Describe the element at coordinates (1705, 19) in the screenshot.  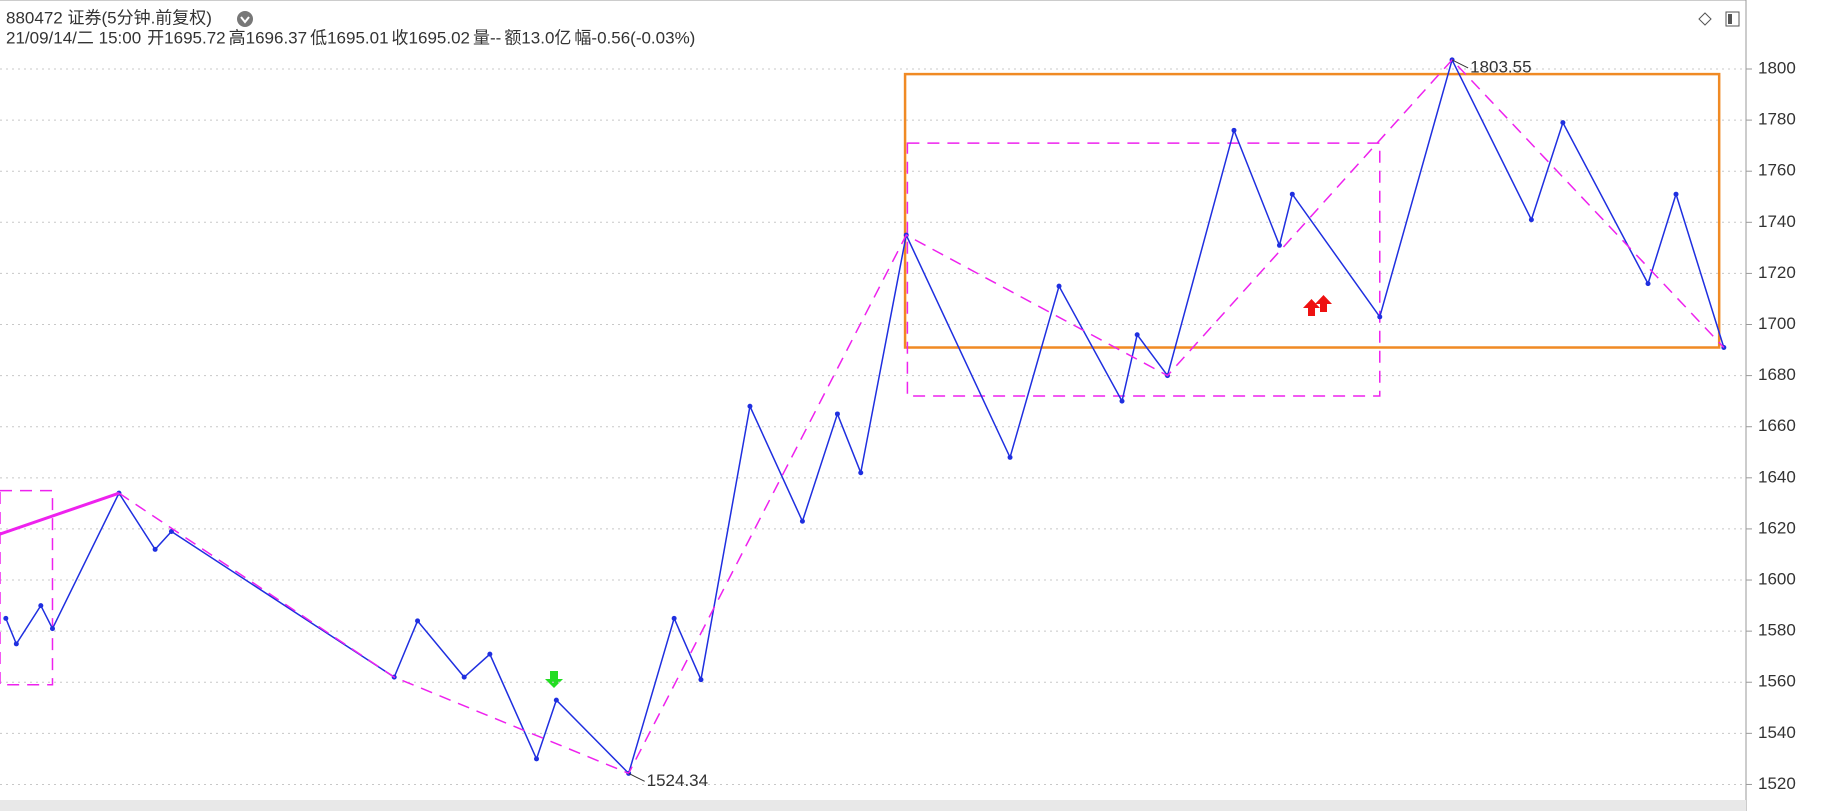
I see `diamond-icon` at that location.